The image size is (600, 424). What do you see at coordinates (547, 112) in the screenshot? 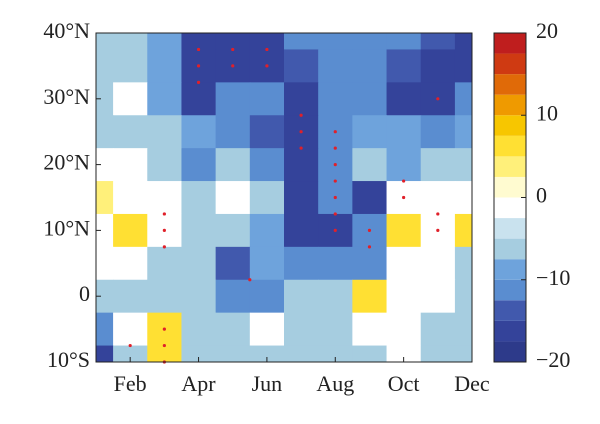
I see `colorbar-tick-label: 10` at bounding box center [547, 112].